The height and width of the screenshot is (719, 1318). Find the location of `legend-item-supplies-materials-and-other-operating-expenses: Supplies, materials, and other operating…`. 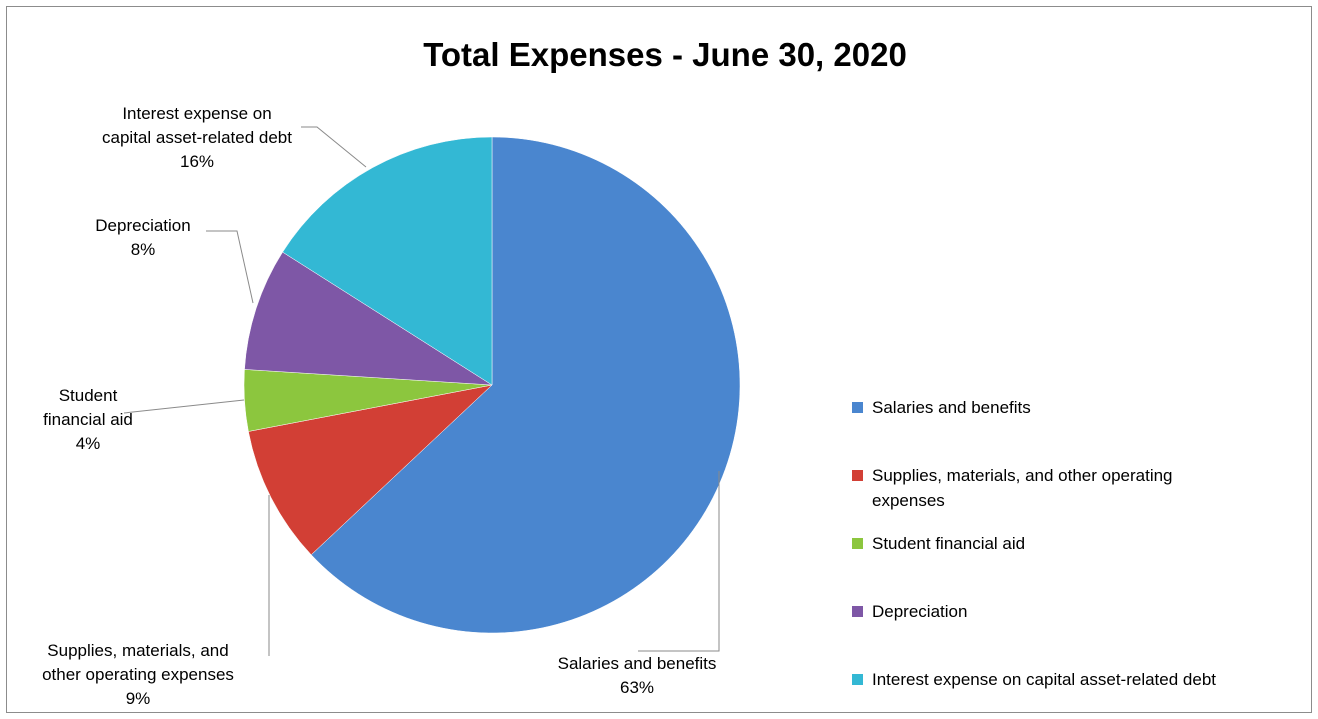

legend-item-supplies-materials-and-other-operating-expenses: Supplies, materials, and other operating… is located at coordinates (1012, 488).